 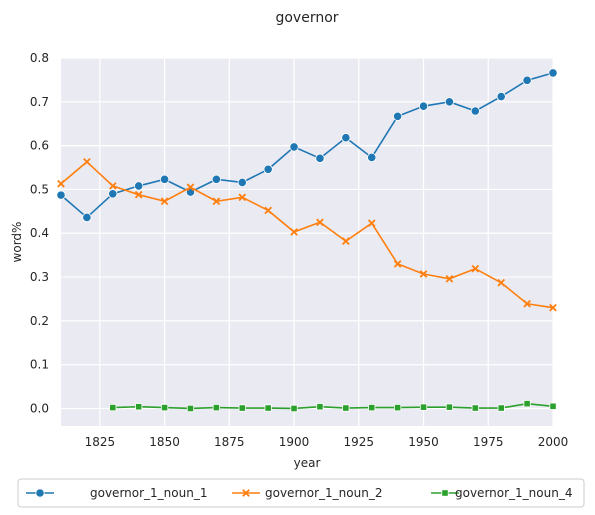 What do you see at coordinates (359, 442) in the screenshot?
I see `x-tick-label: 1925` at bounding box center [359, 442].